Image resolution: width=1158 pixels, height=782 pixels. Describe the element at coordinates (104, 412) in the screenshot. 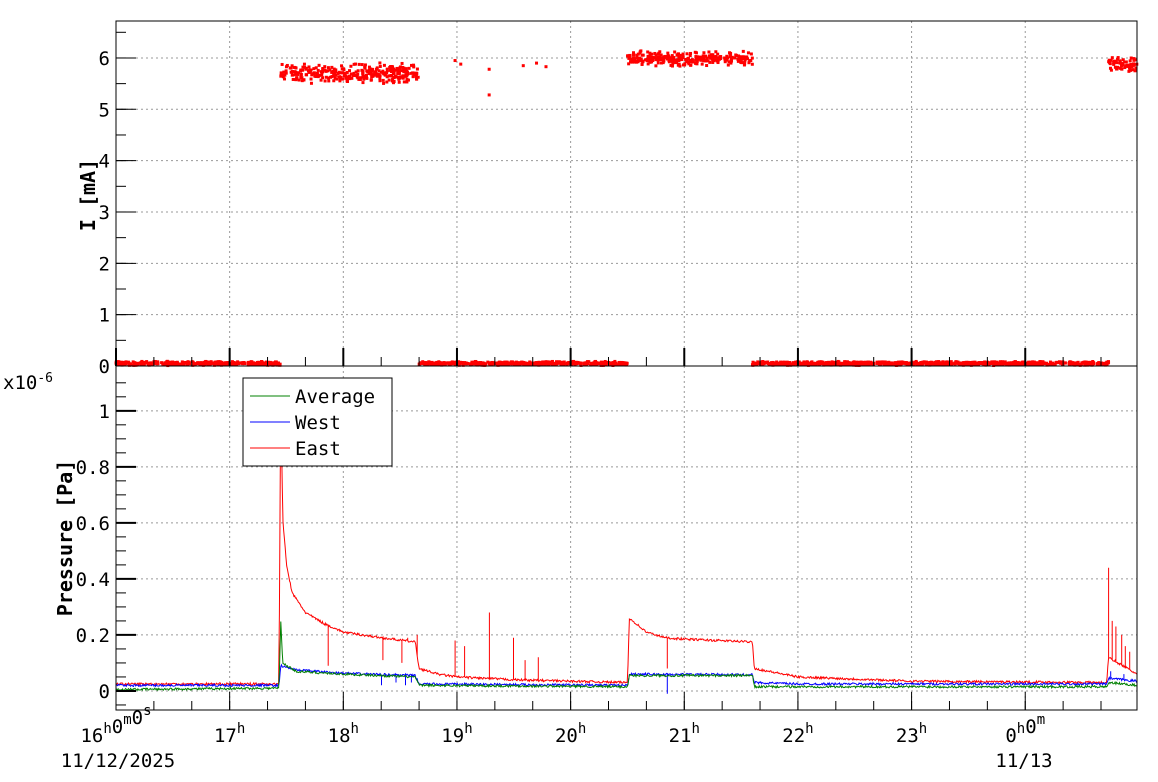

I see `pressure-ytick-label: 1` at that location.